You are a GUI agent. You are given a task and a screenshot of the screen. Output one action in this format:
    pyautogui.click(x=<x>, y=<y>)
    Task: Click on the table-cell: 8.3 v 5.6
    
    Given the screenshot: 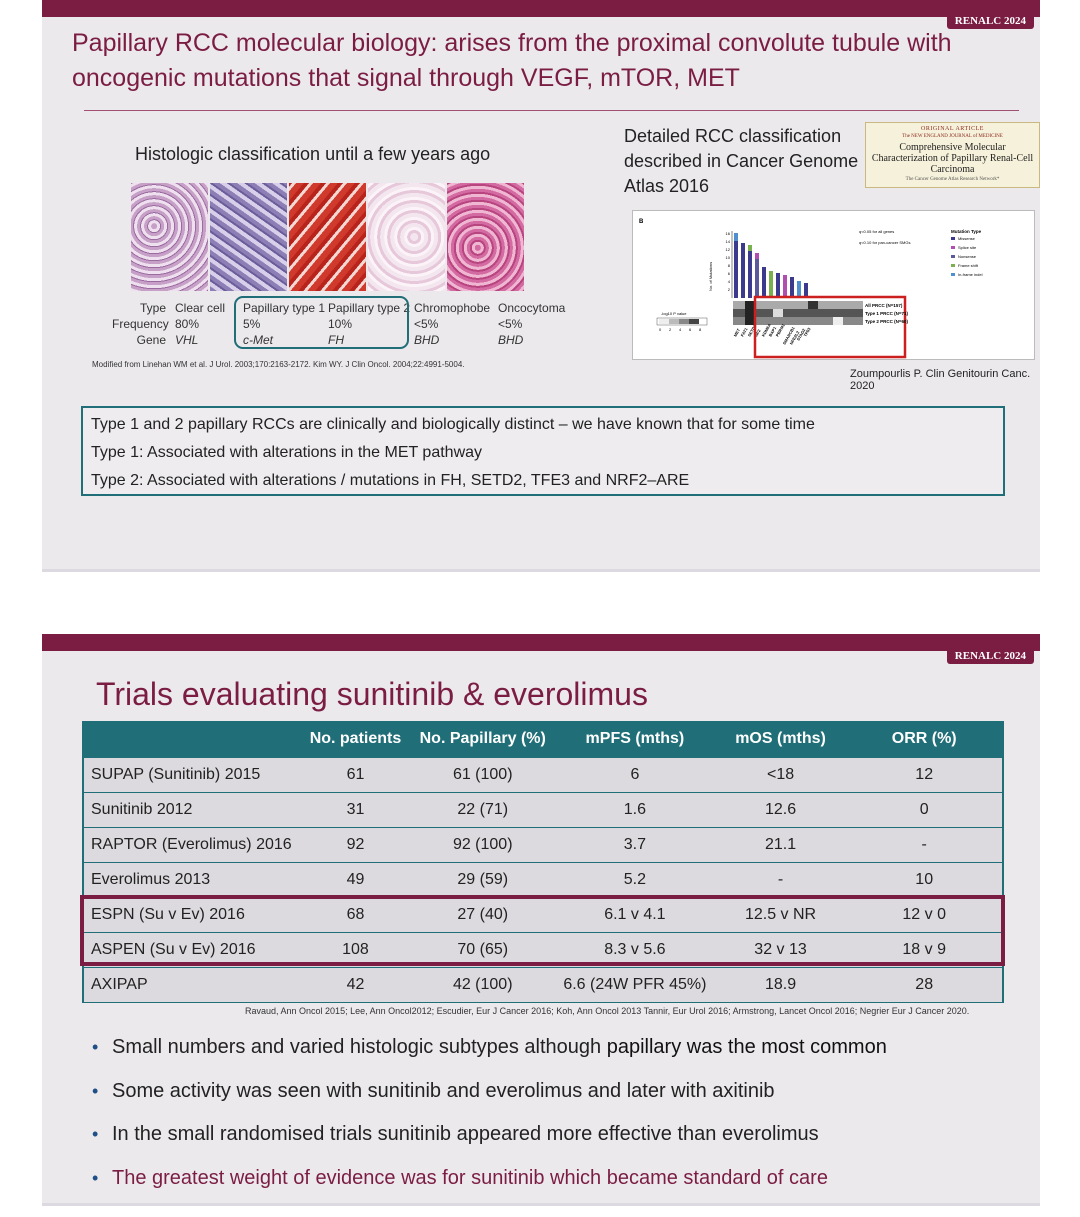 What is the action you would take?
    pyautogui.click(x=635, y=949)
    